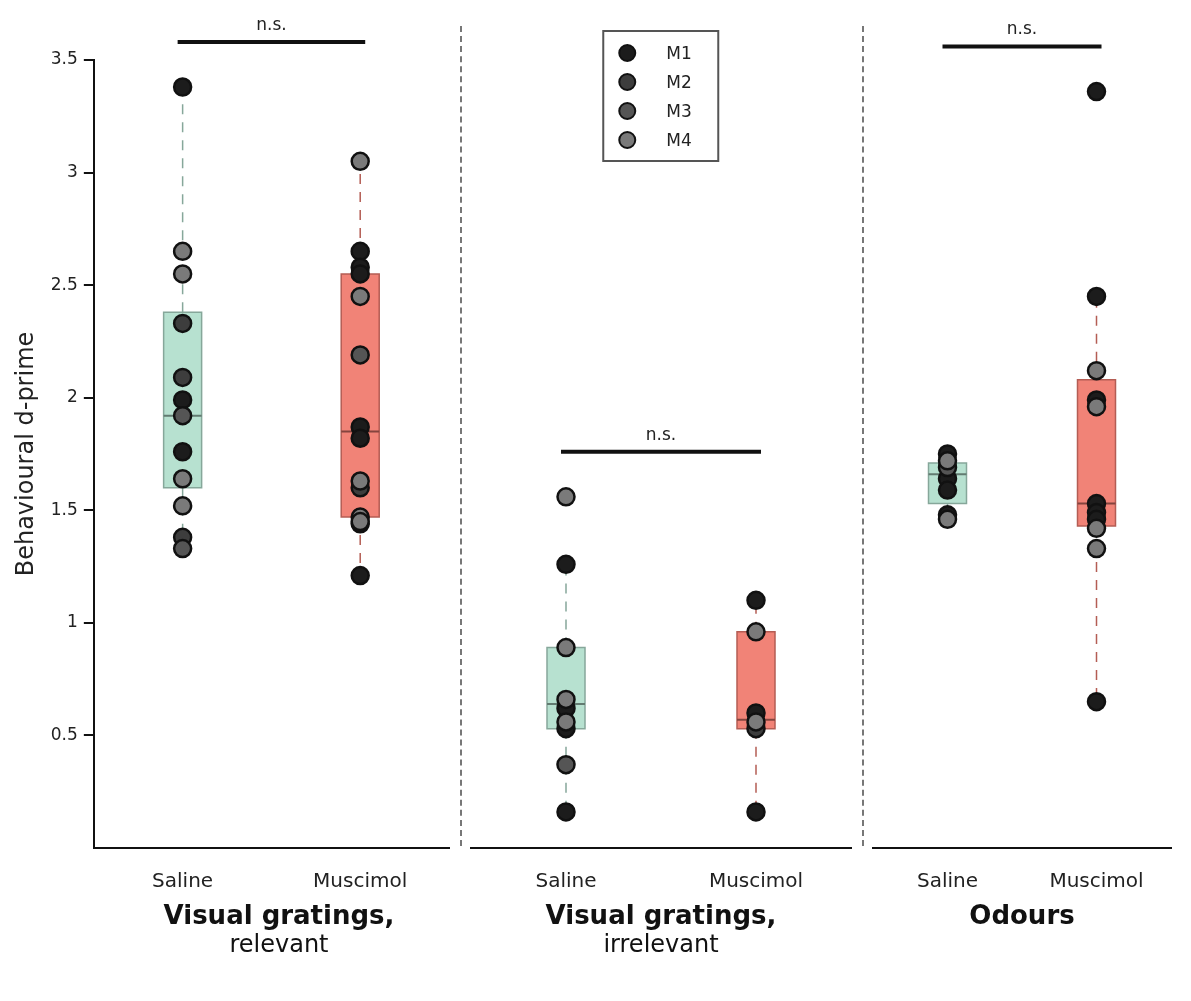 This screenshot has height=1001, width=1191. Describe the element at coordinates (24, 454) in the screenshot. I see `y-axis-title: Behavioural d-prime` at that location.